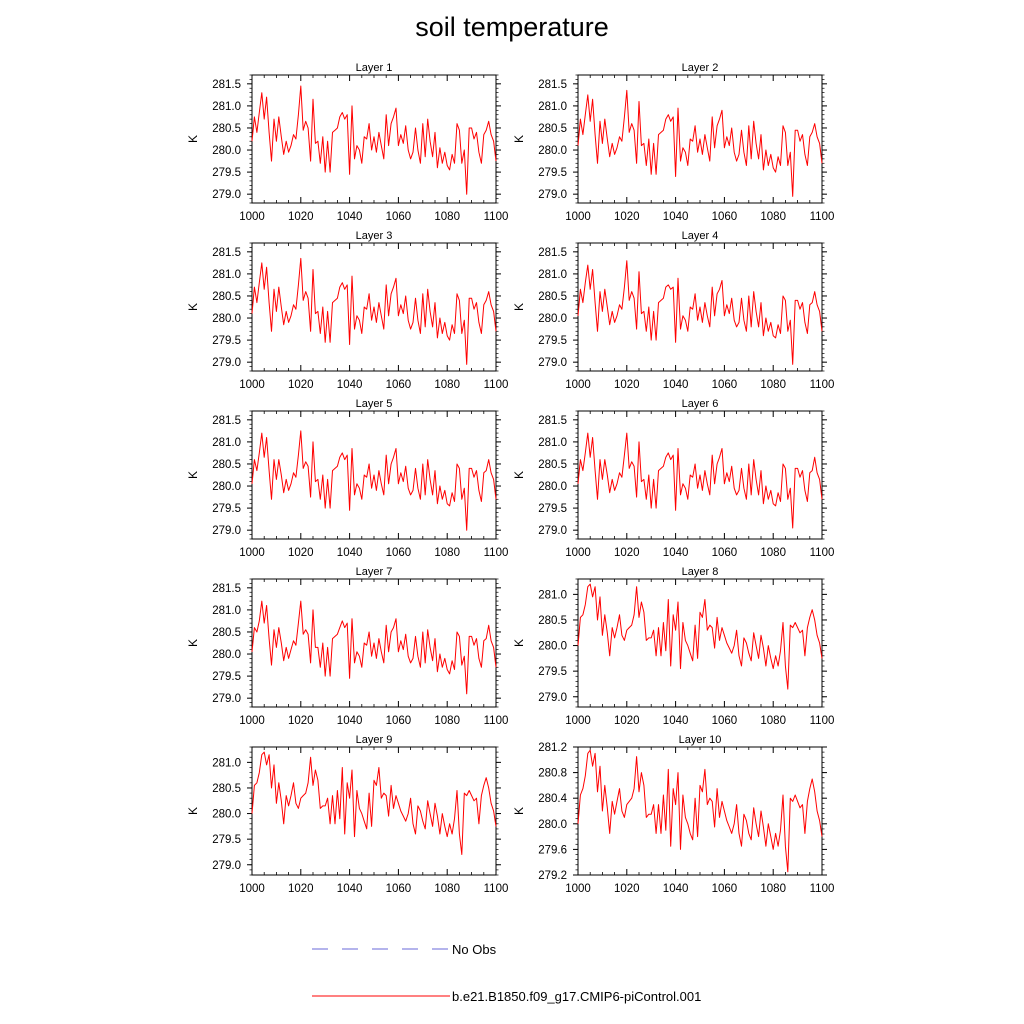 The height and width of the screenshot is (1024, 1024). I want to click on y-tick-label: 280.8, so click(552, 774).